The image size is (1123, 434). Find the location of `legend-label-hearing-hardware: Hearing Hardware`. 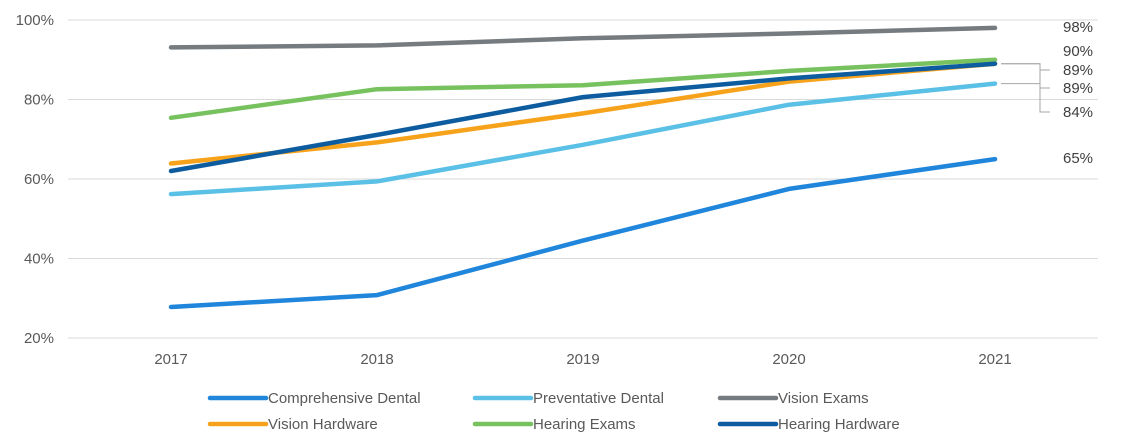

legend-label-hearing-hardware: Hearing Hardware is located at coordinates (839, 424).